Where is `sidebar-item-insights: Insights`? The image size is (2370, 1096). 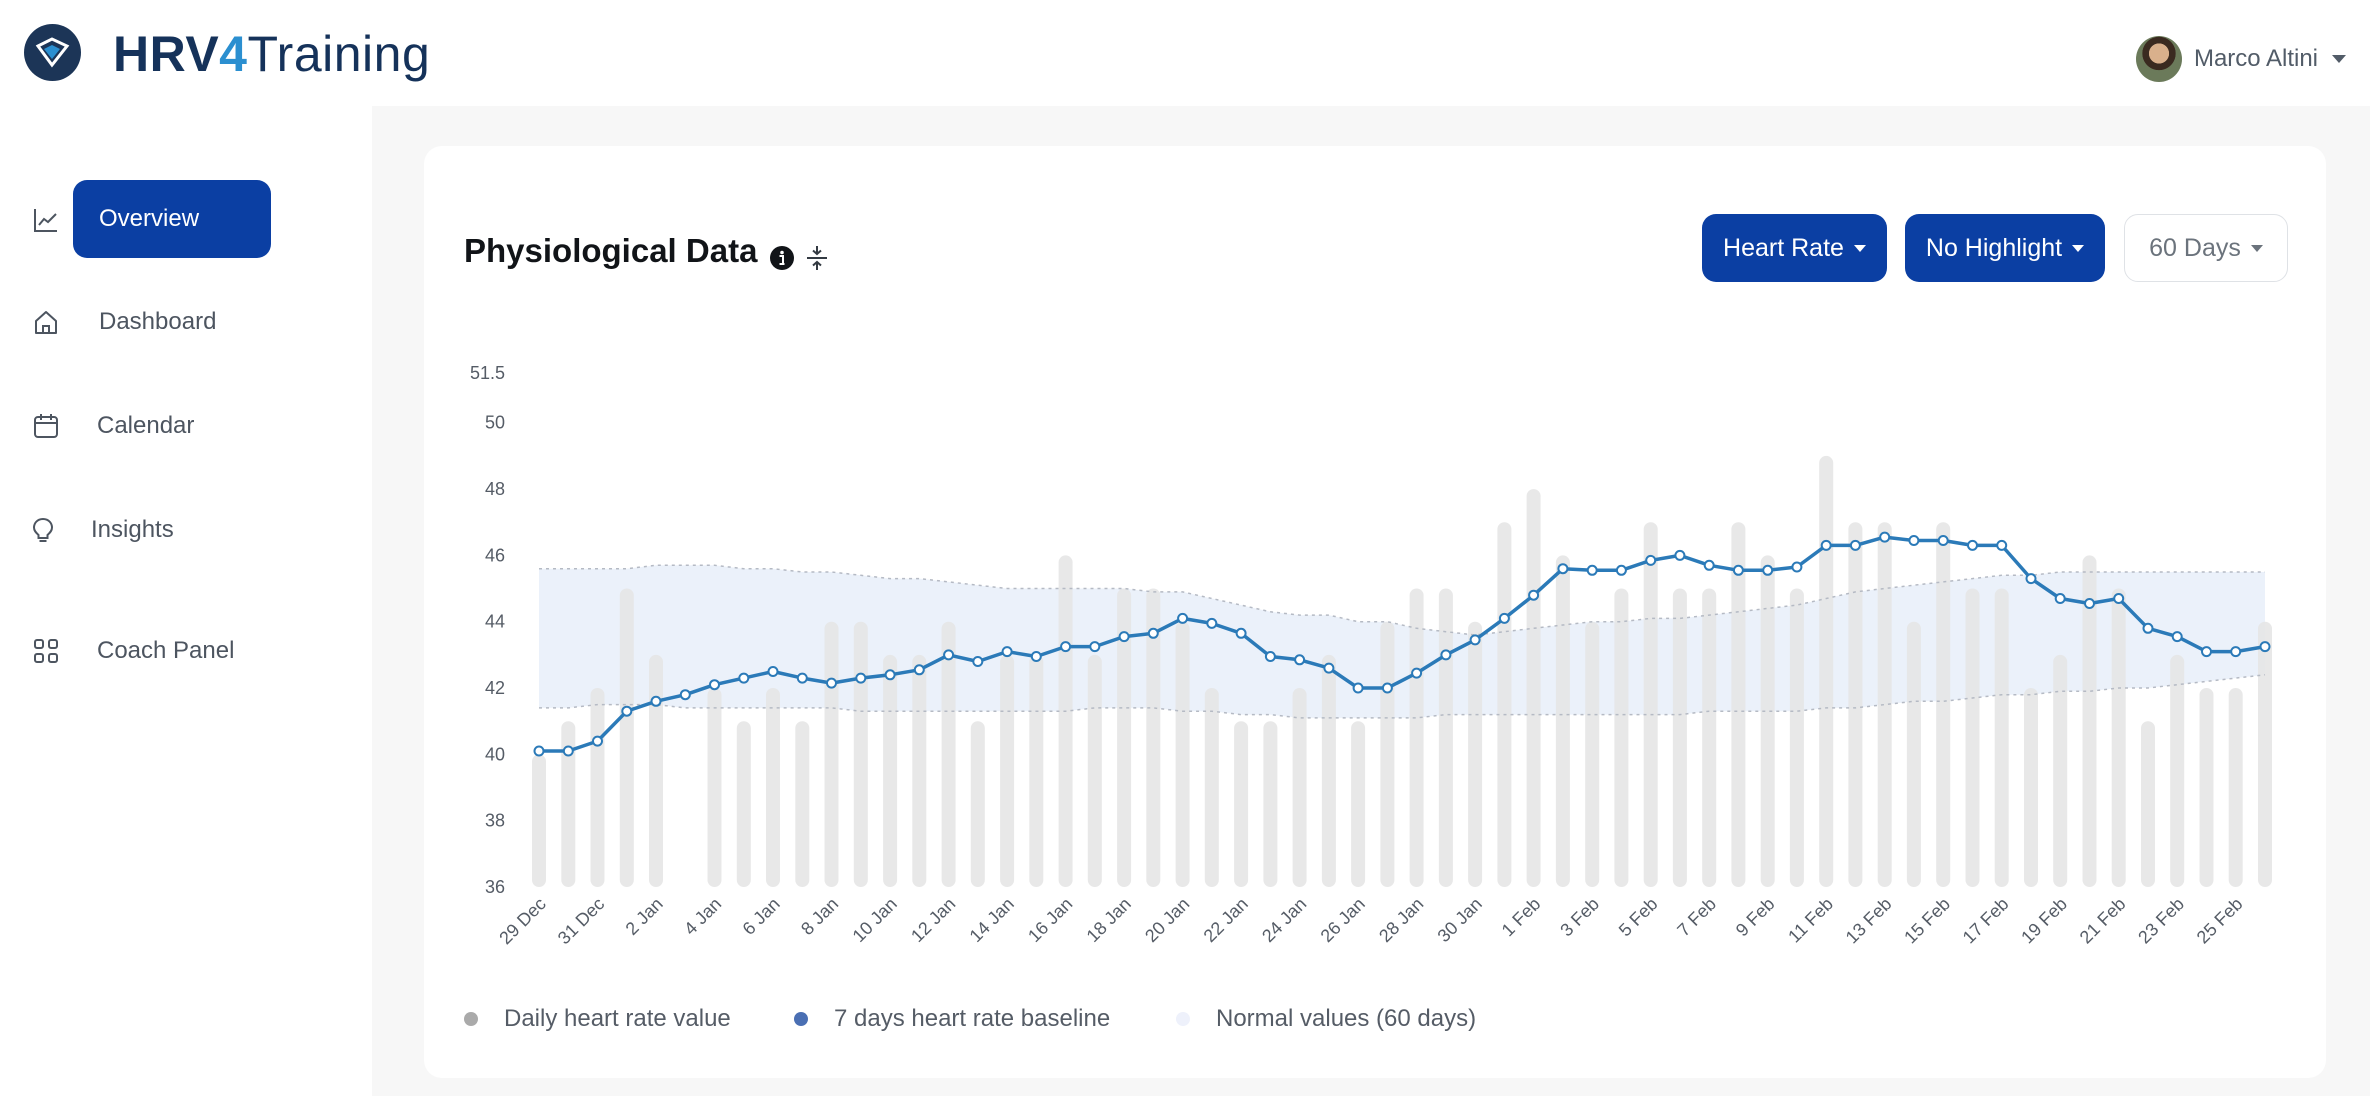
sidebar-item-insights: Insights is located at coordinates (132, 530).